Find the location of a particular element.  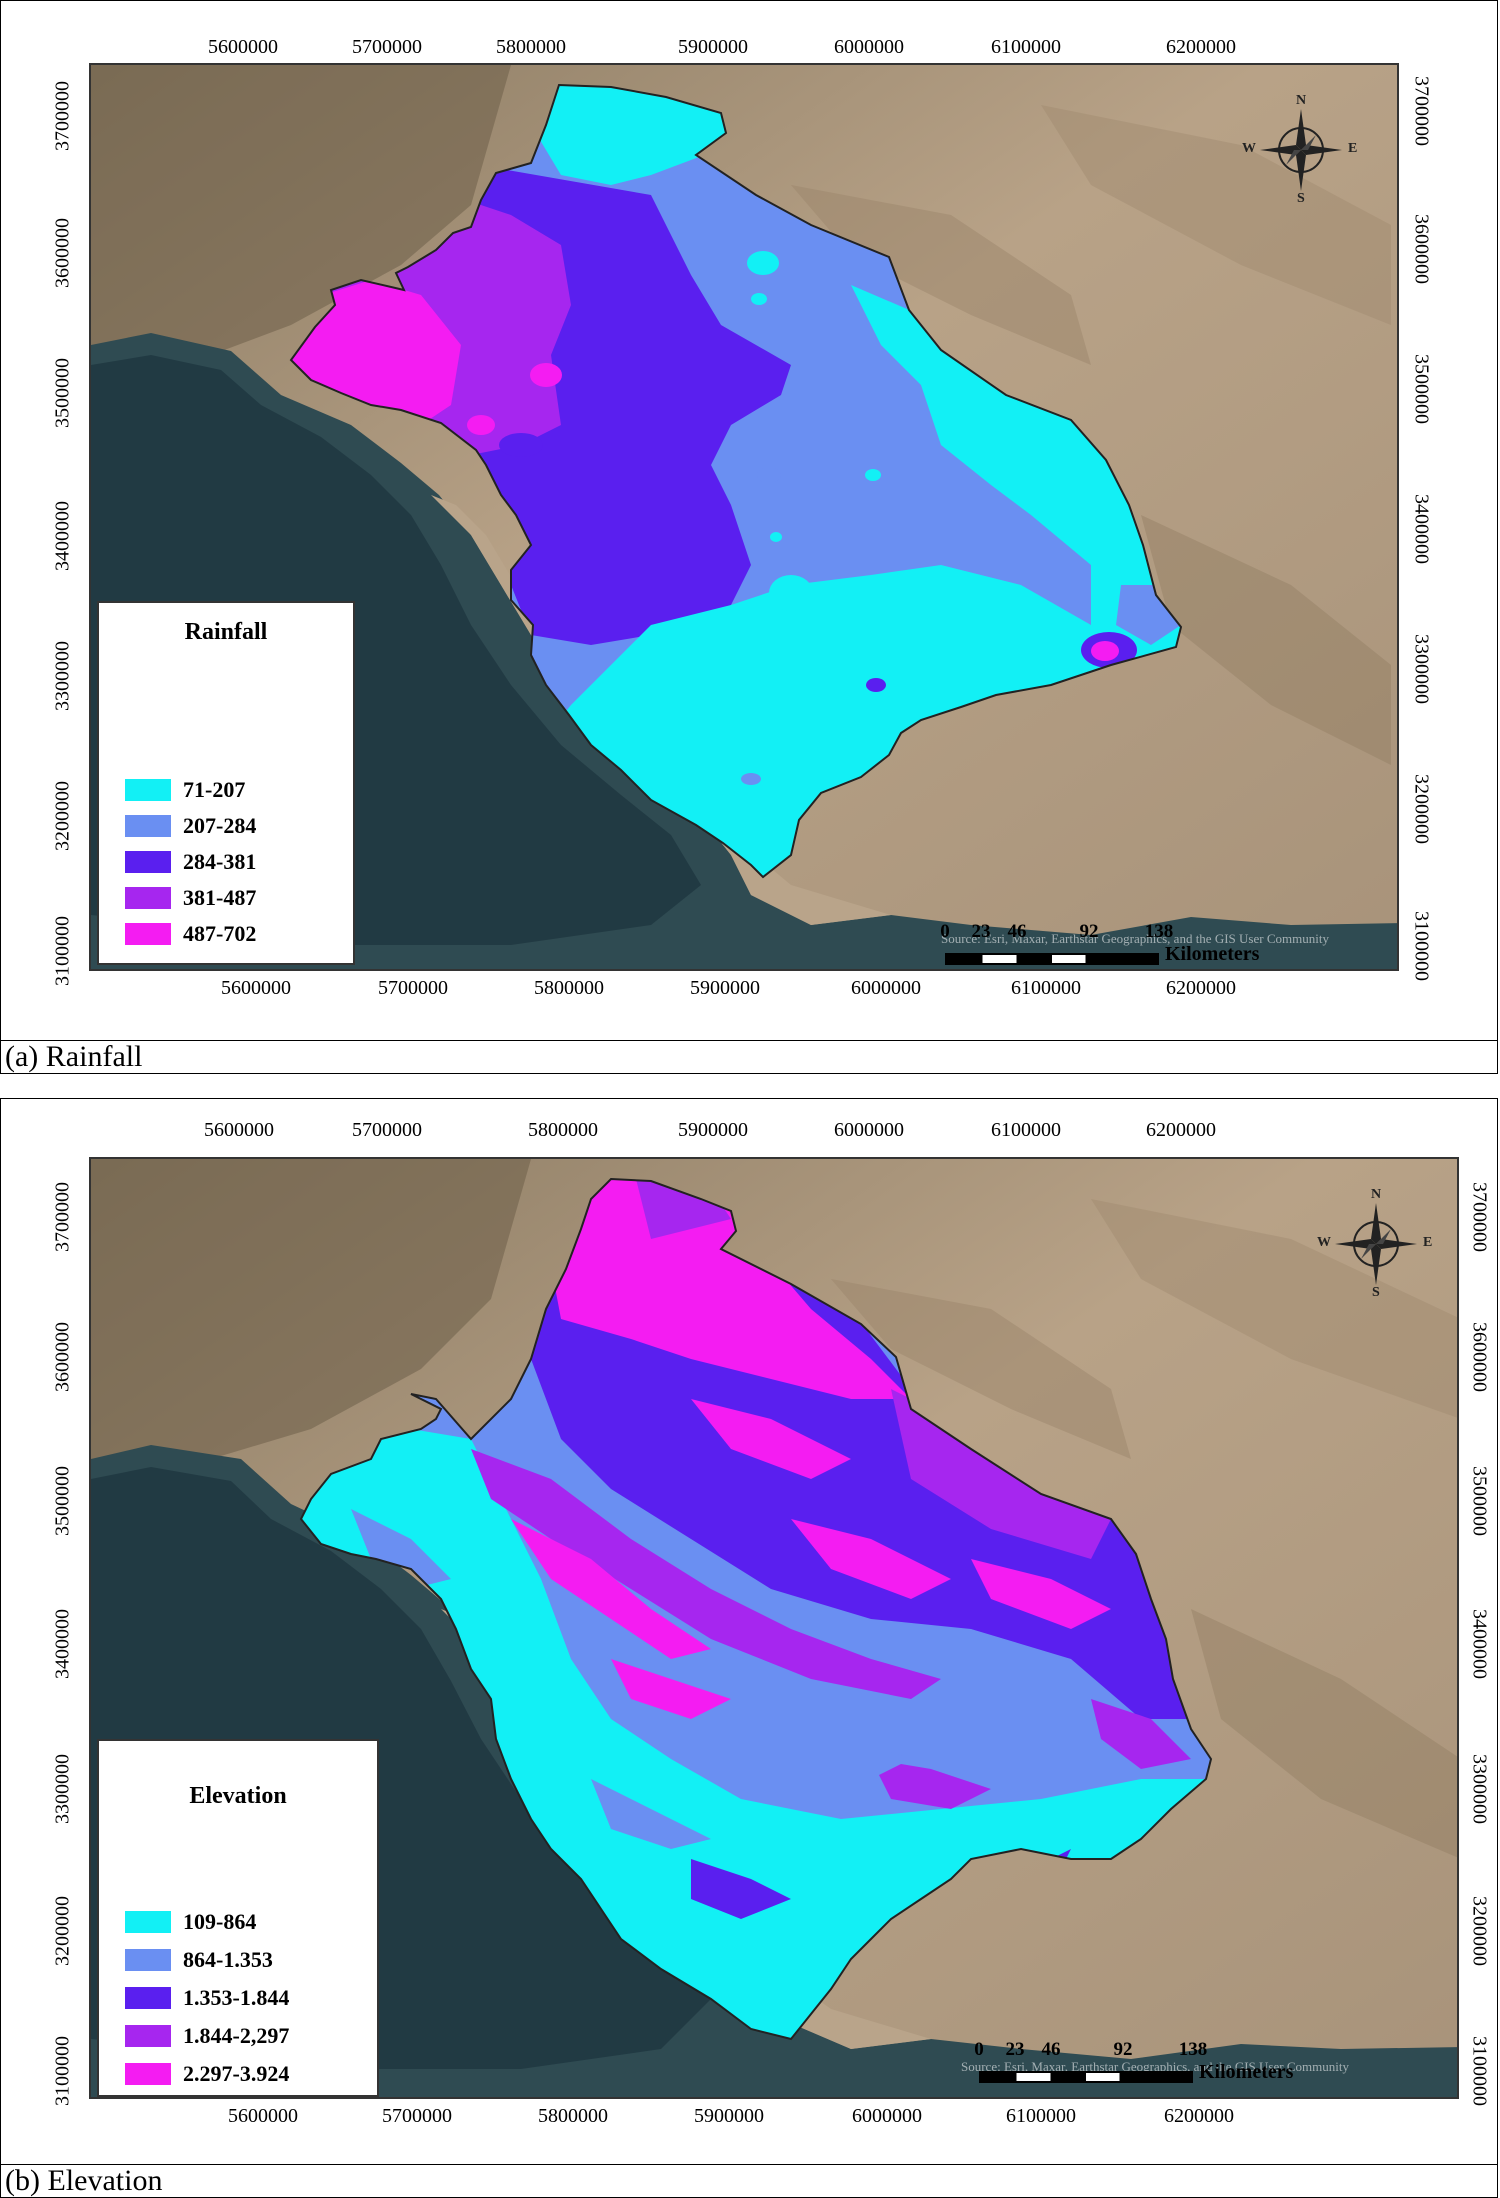

legend-item: 284-381 is located at coordinates (190, 862).